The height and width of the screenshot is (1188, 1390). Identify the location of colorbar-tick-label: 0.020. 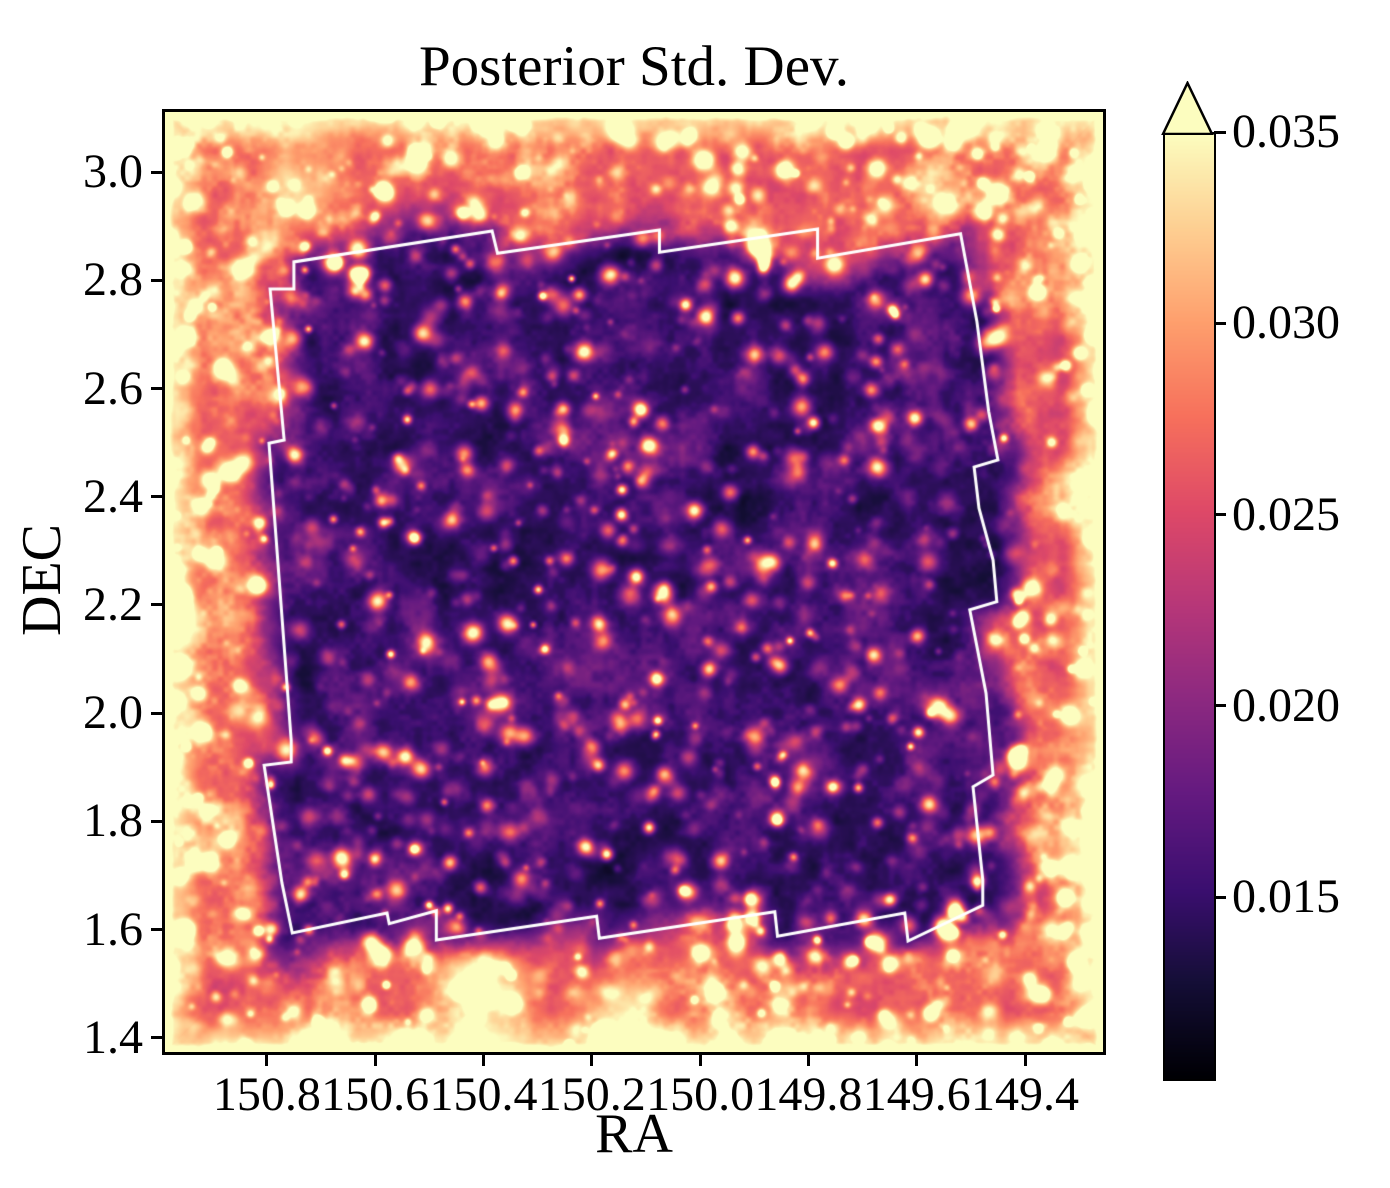
(1286, 705).